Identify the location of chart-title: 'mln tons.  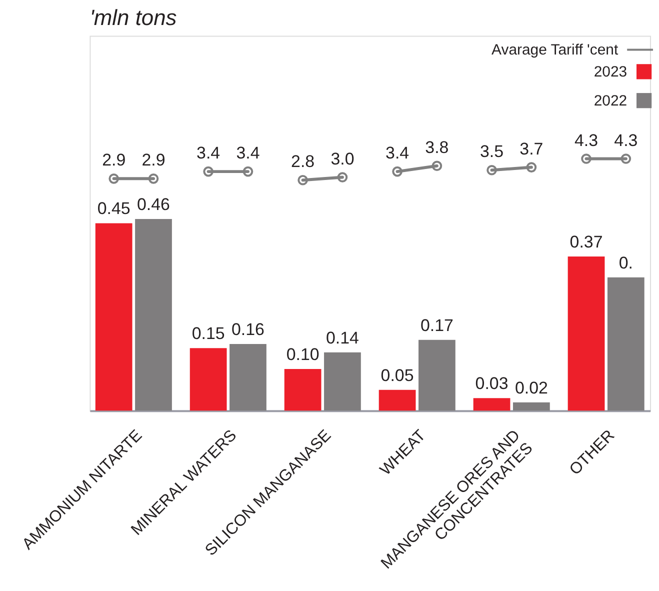
(133, 17).